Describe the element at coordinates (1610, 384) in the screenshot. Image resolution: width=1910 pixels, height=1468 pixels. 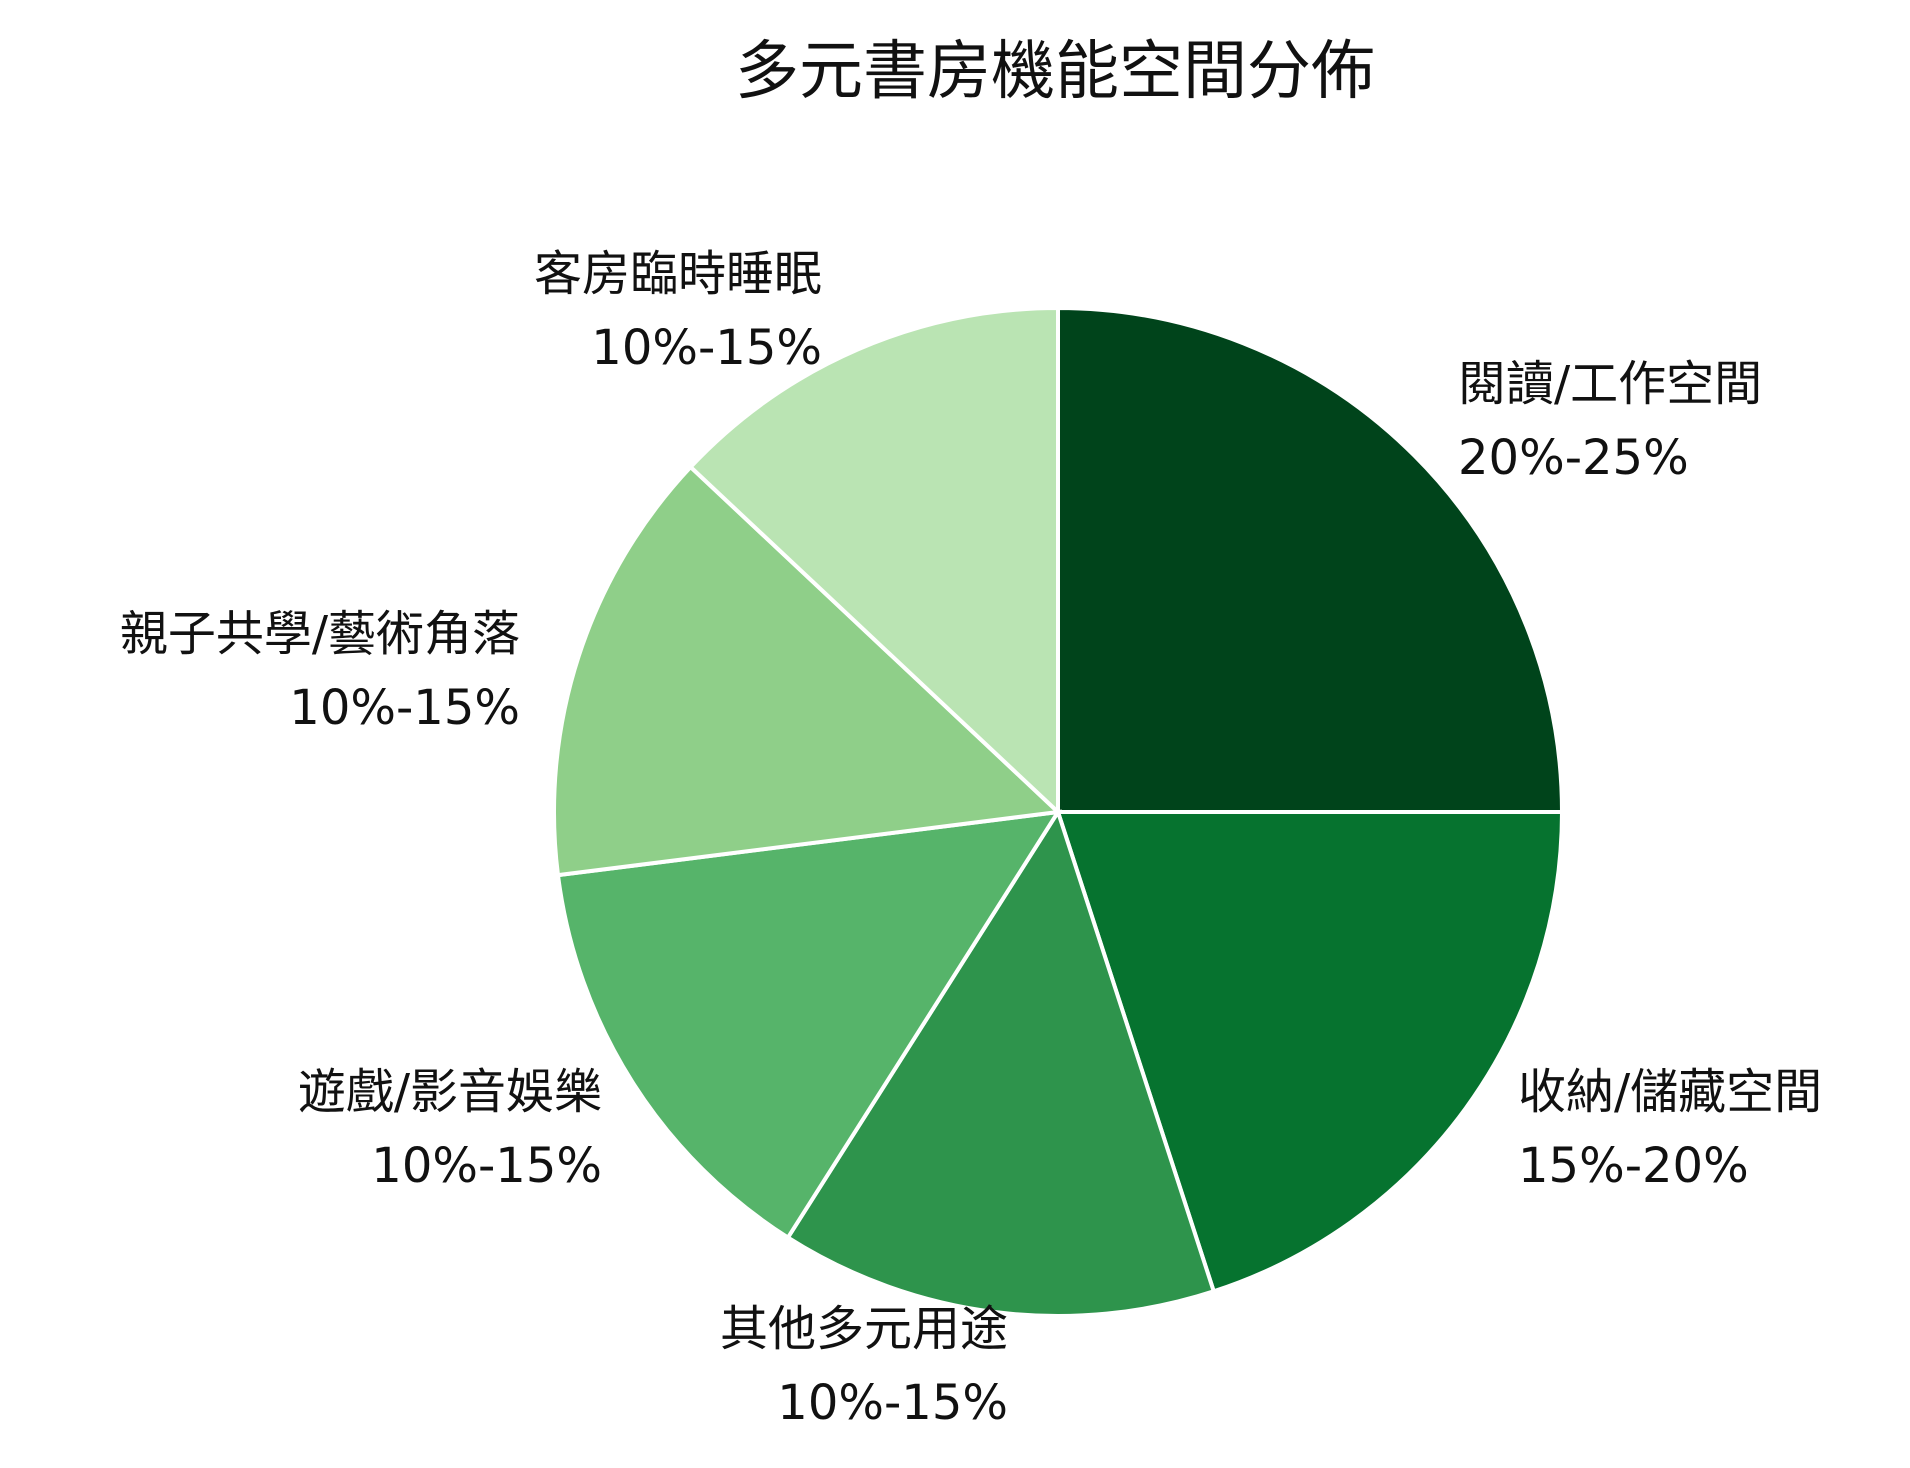
I see `slice-label: 閱讀/工作空間` at that location.